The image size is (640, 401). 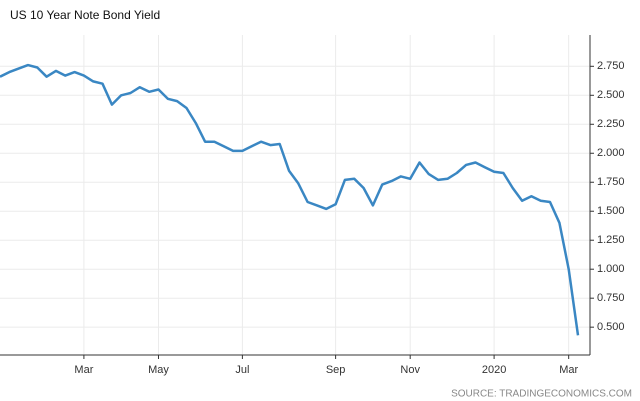 I want to click on y-tick-label: 1.750, so click(x=611, y=182).